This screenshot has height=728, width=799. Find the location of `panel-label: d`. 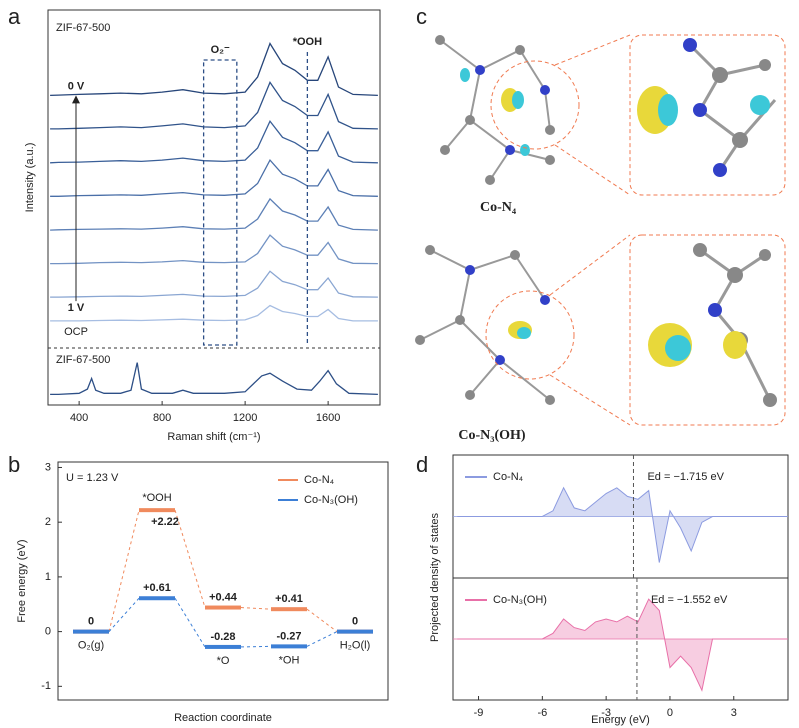

panel-label: d is located at coordinates (422, 464).